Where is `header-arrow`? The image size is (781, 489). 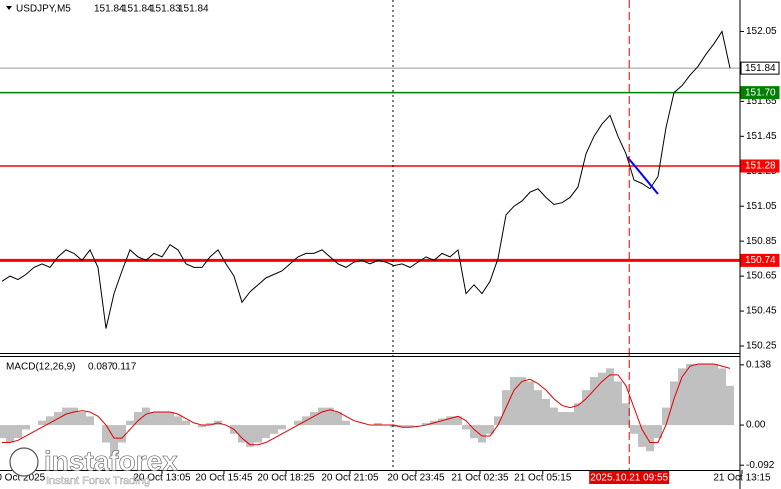
header-arrow is located at coordinates (9, 8).